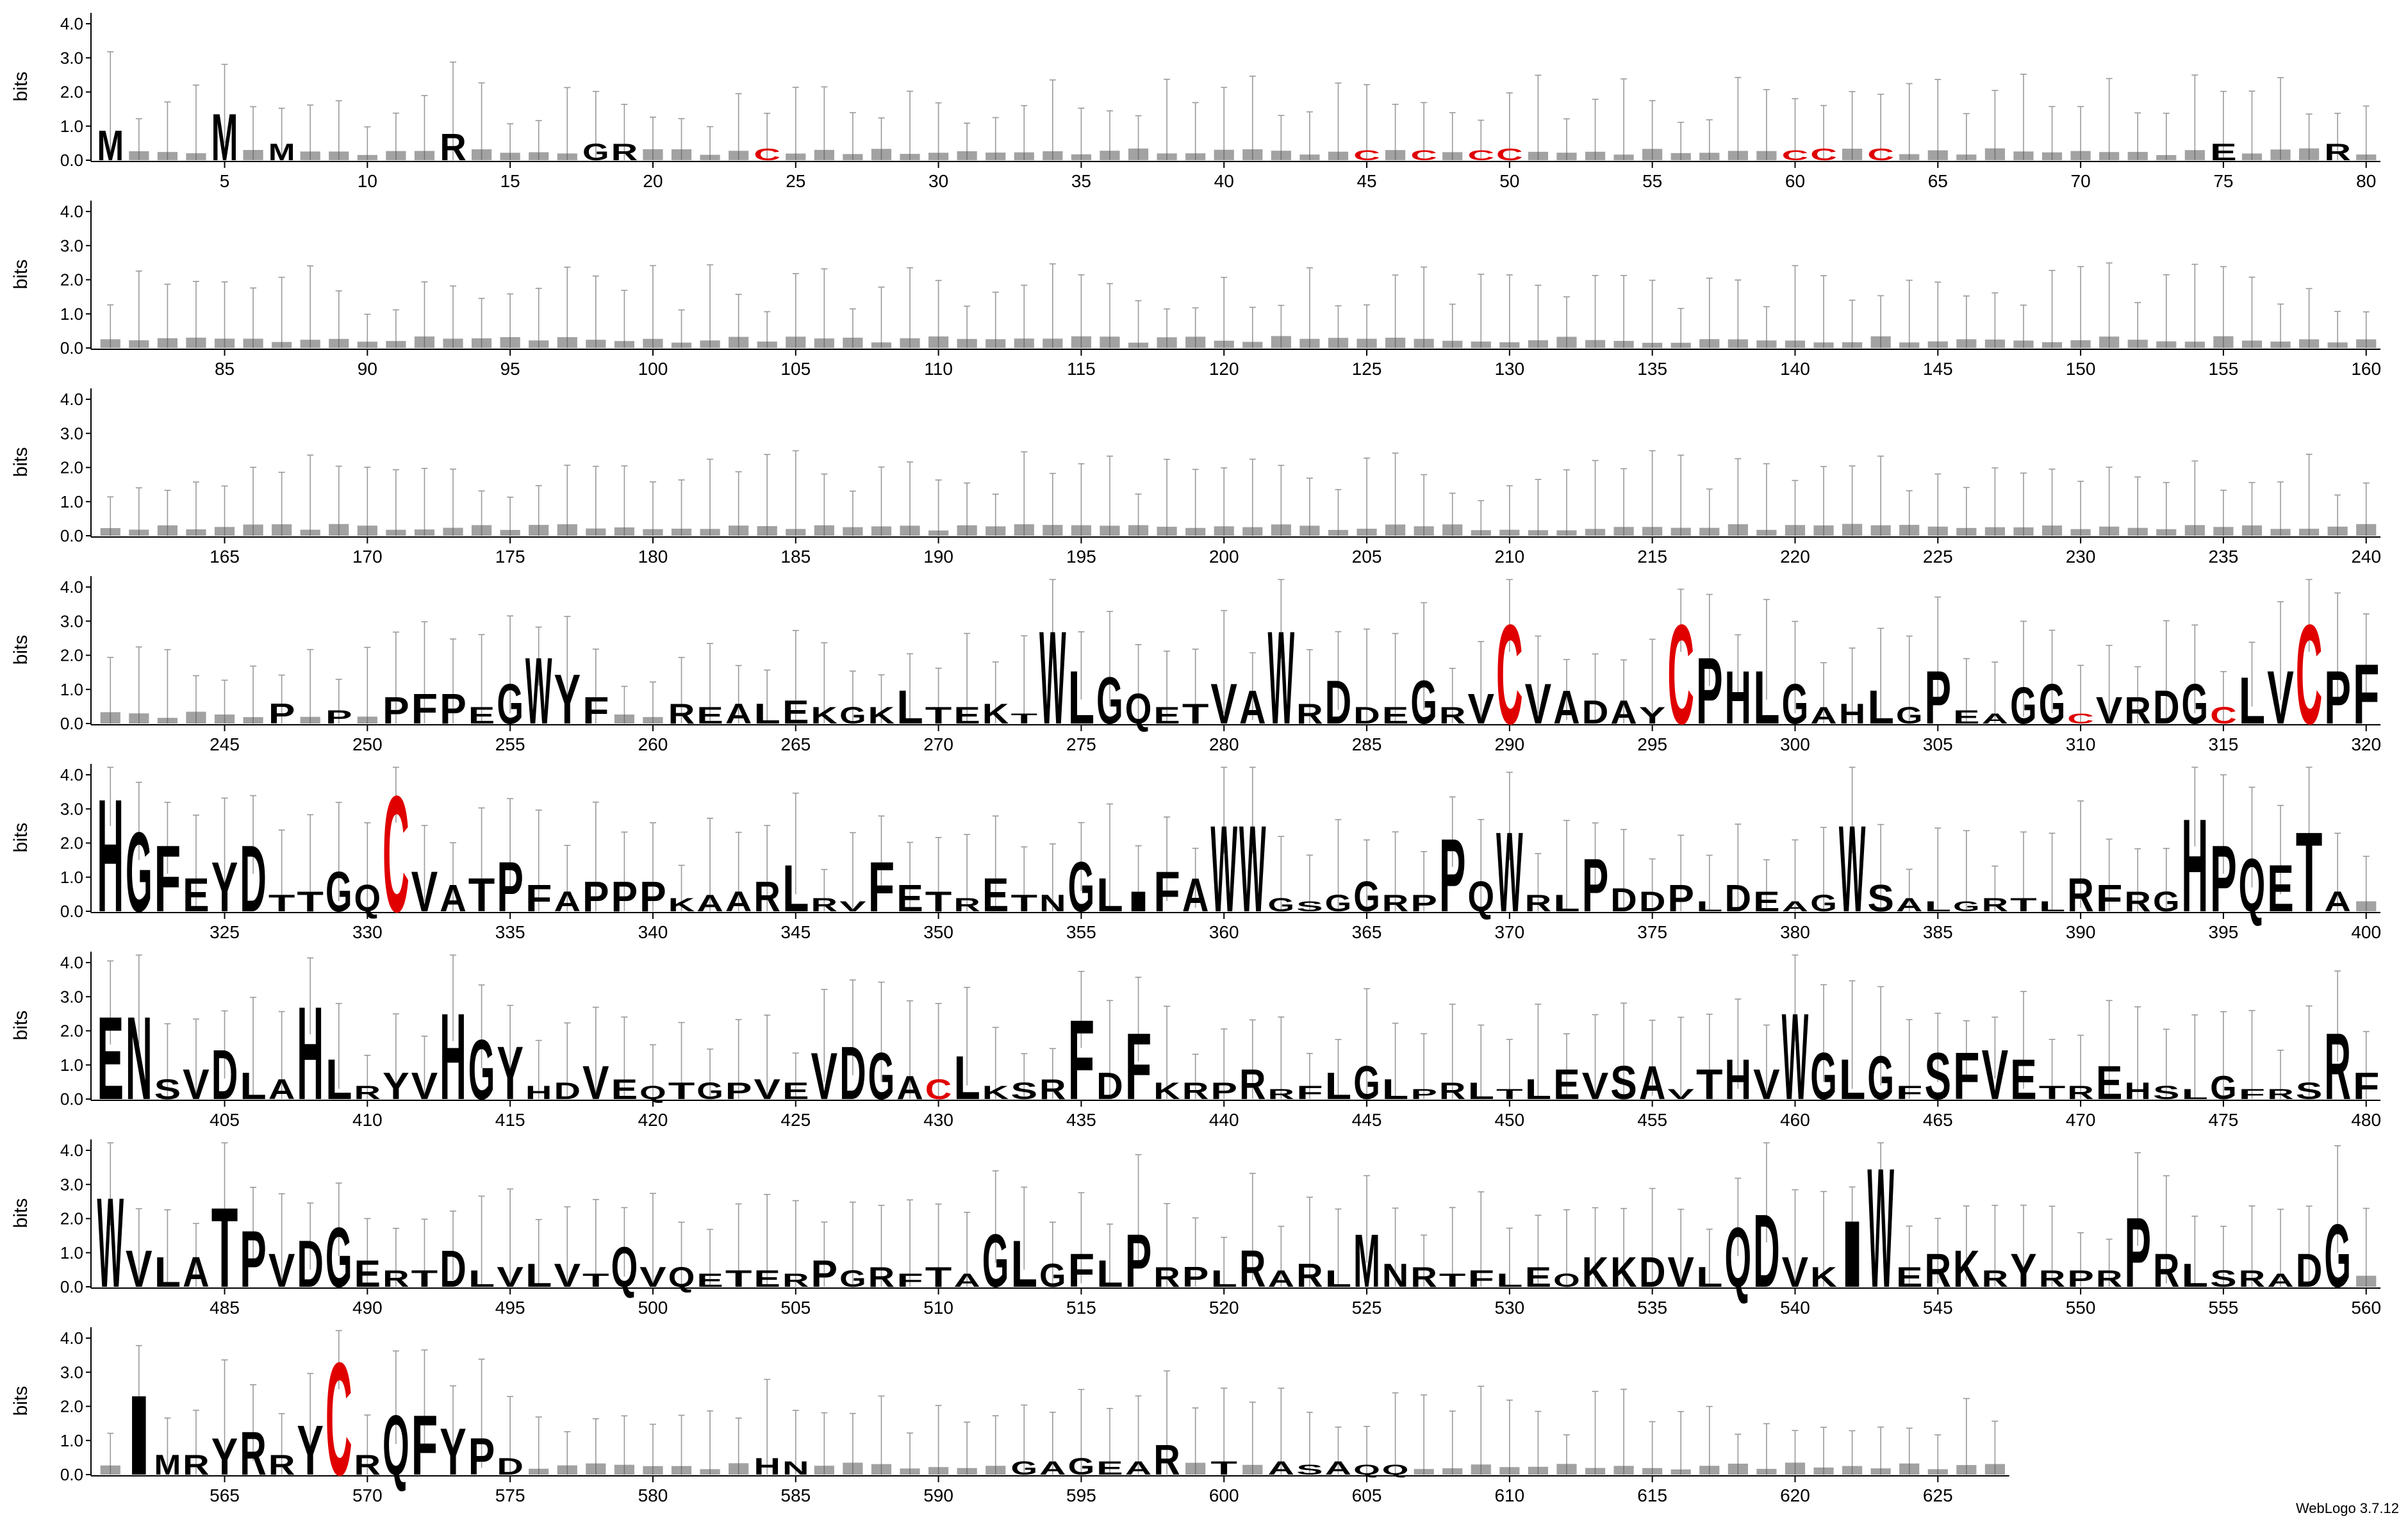 The image size is (2408, 1522). I want to click on x-tick-label: 20, so click(653, 181).